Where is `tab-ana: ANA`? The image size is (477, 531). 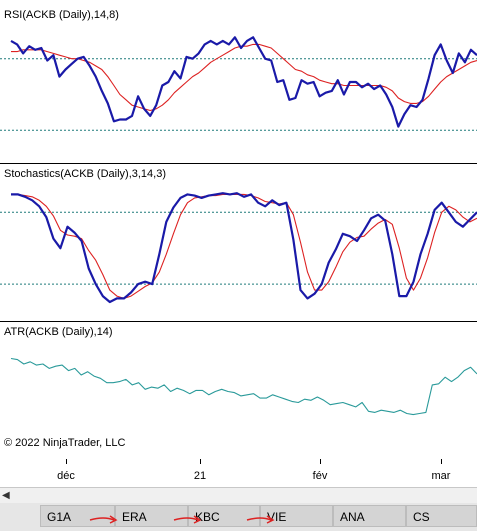
tab-ana: ANA is located at coordinates (369, 516).